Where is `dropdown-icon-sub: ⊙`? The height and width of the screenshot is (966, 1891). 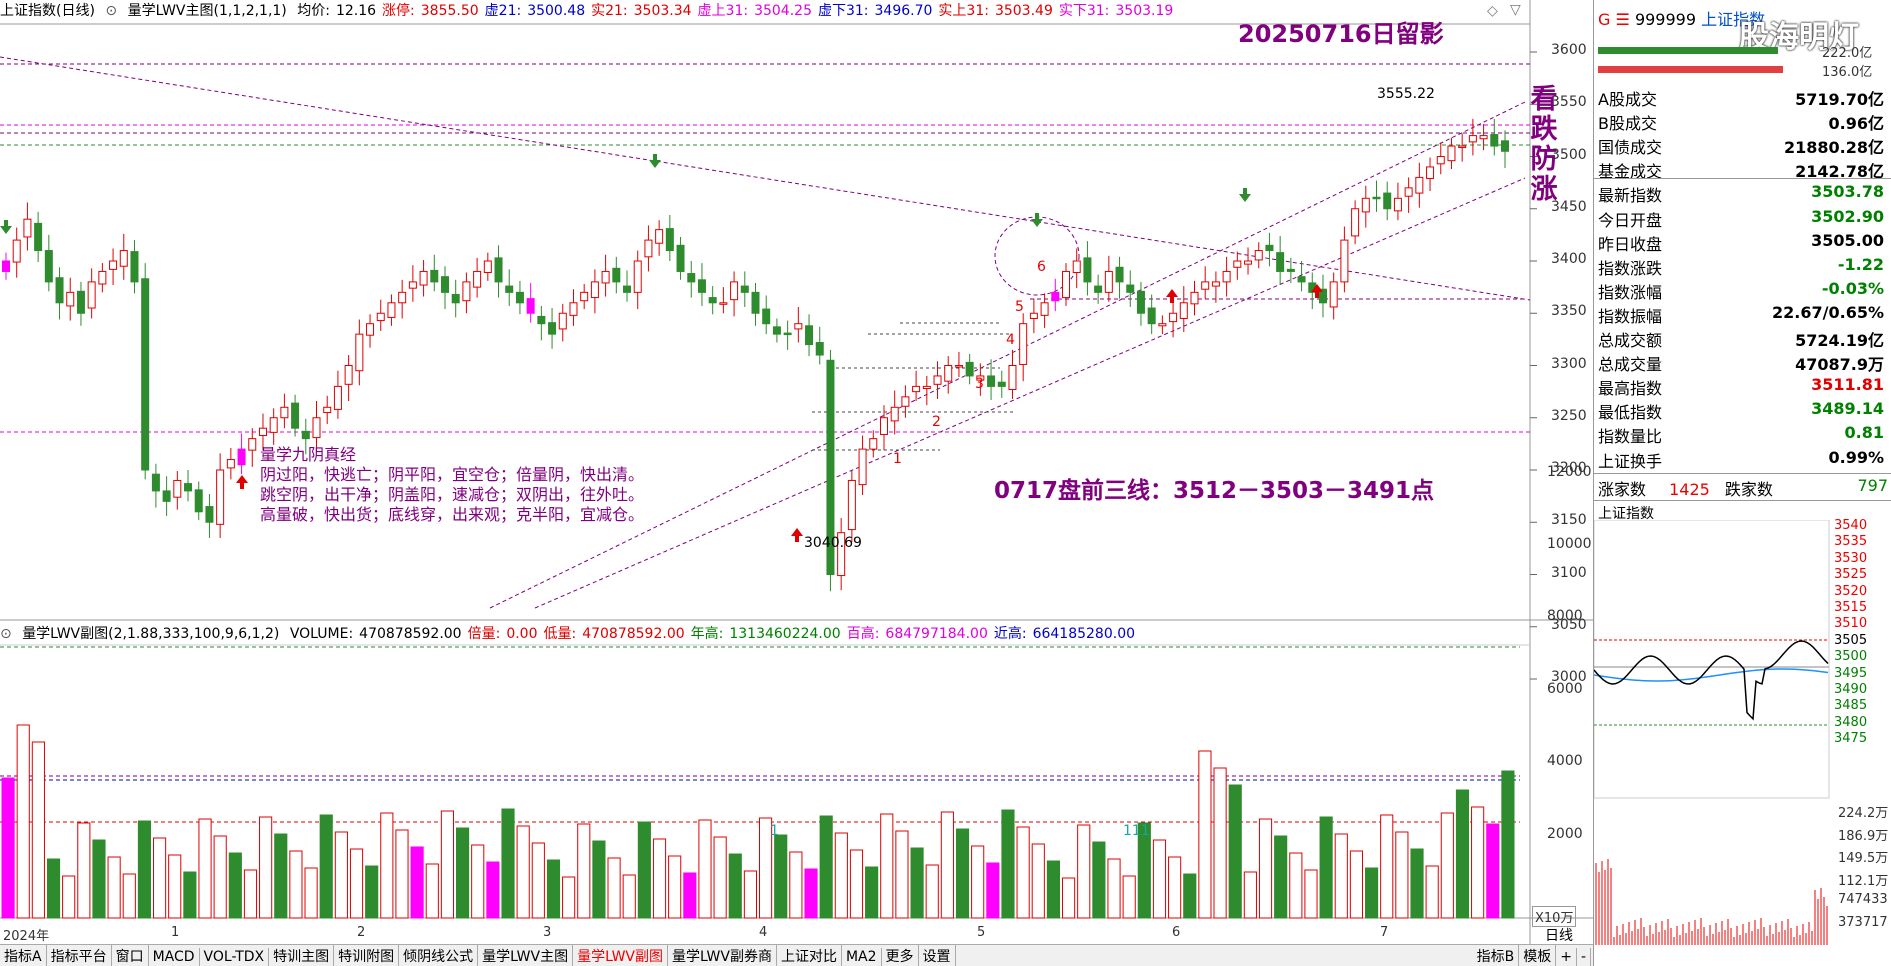
dropdown-icon-sub: ⊙ is located at coordinates (6, 634).